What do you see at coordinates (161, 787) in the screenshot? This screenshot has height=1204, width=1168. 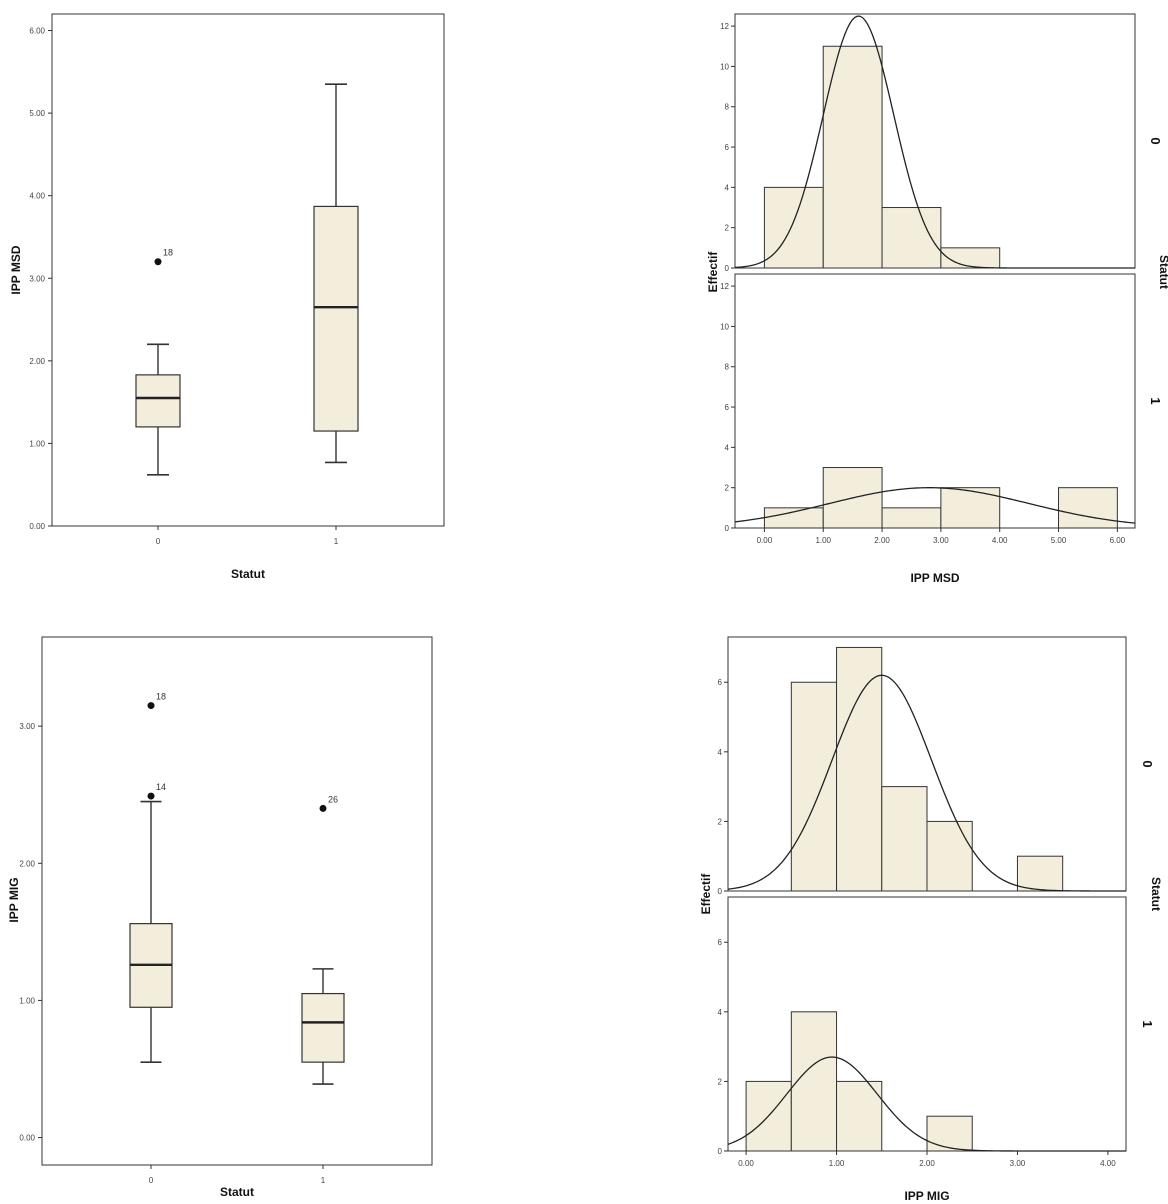 I see `outlier-label: 14` at bounding box center [161, 787].